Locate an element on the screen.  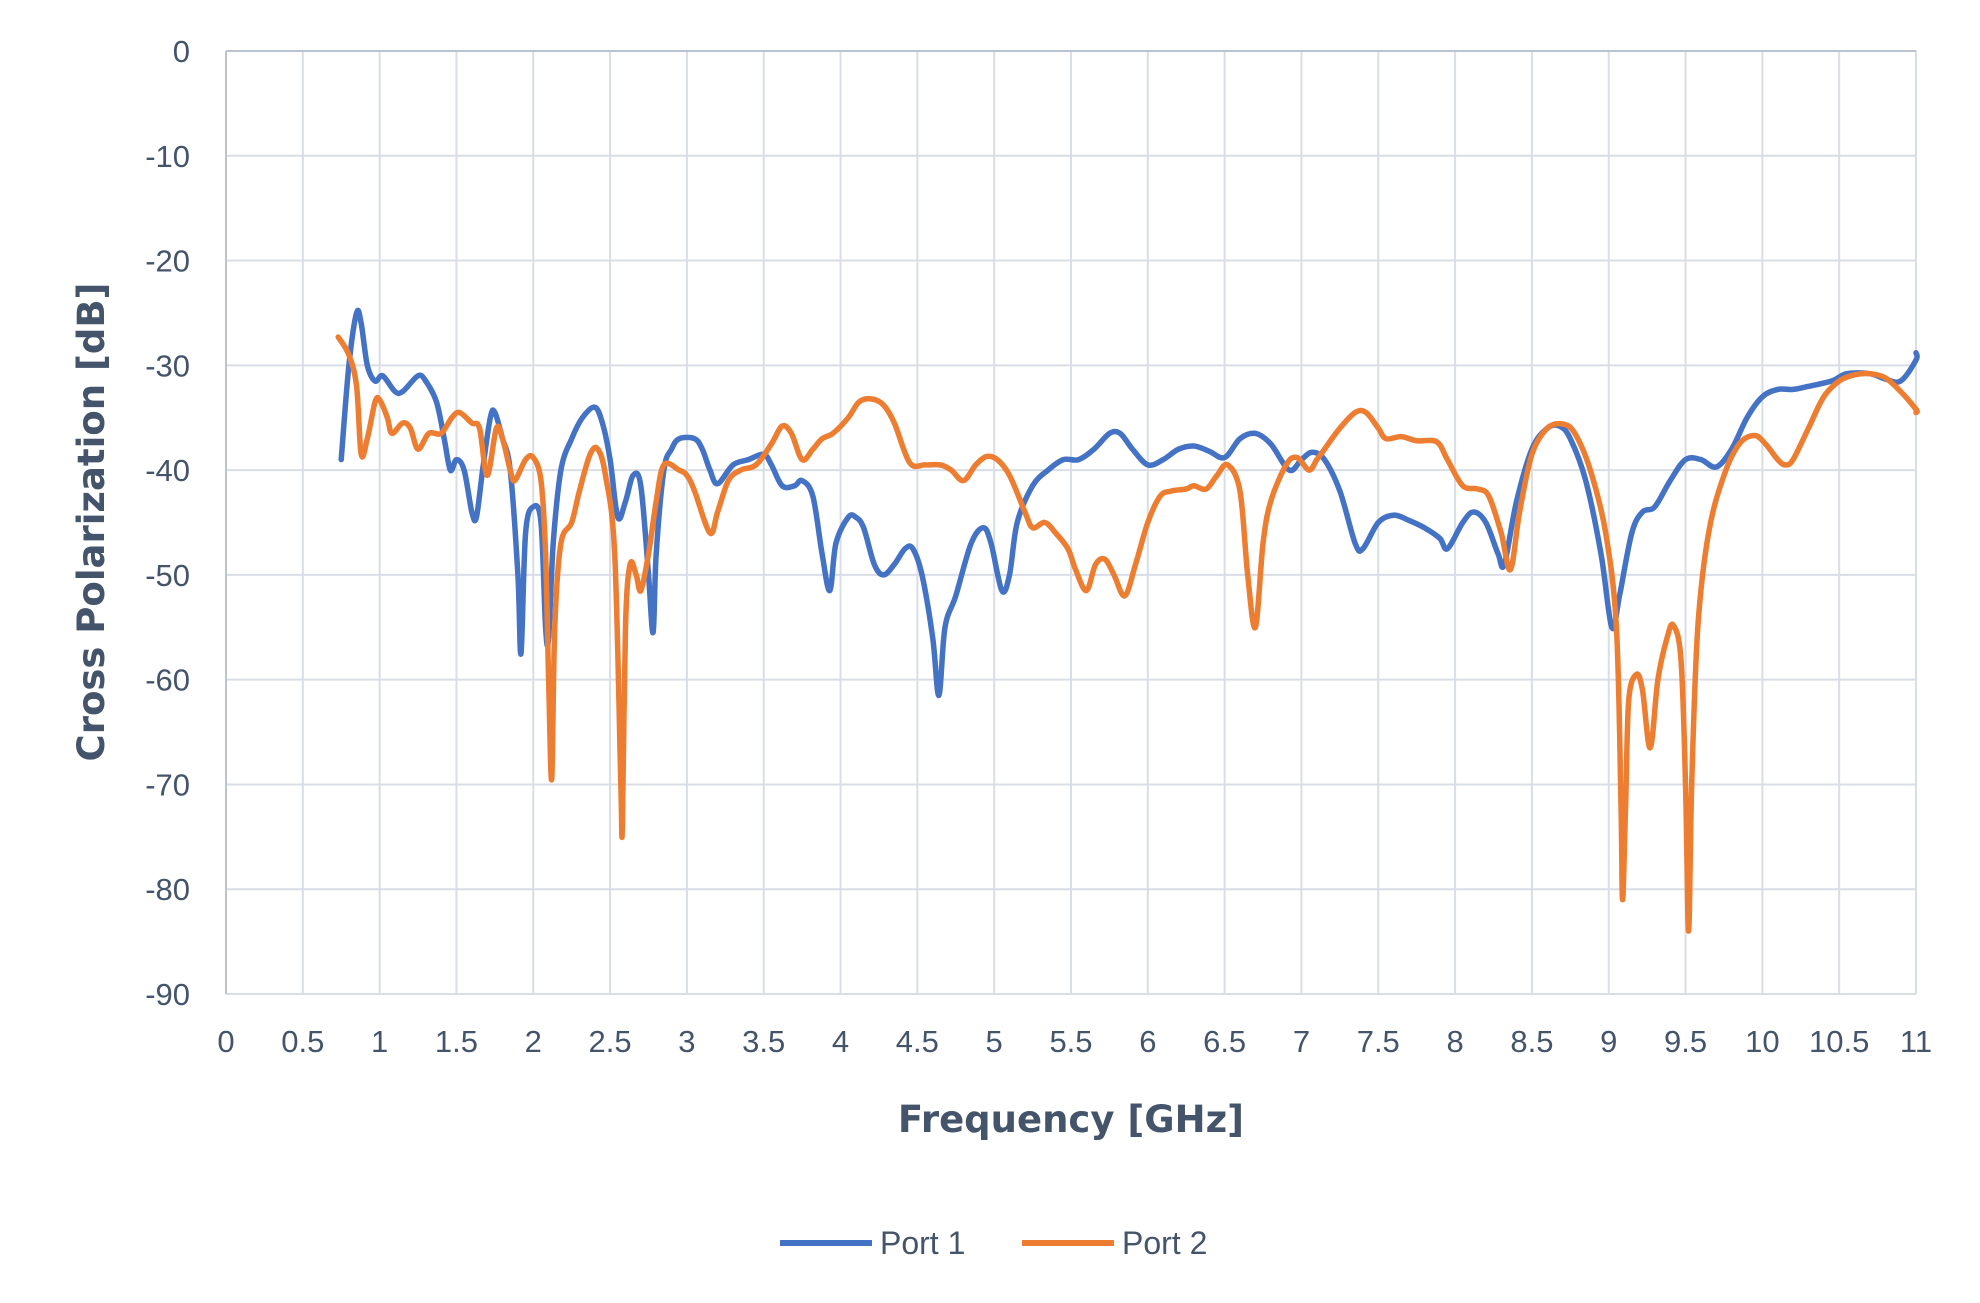
x-tick-label: 3.5 is located at coordinates (763, 1041).